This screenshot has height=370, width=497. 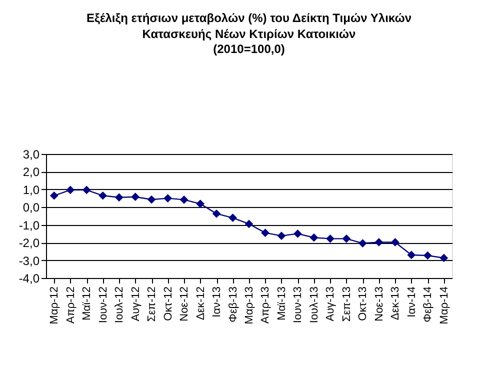 What do you see at coordinates (314, 305) in the screenshot?
I see `x-tick-label: Ιουλ-13` at bounding box center [314, 305].